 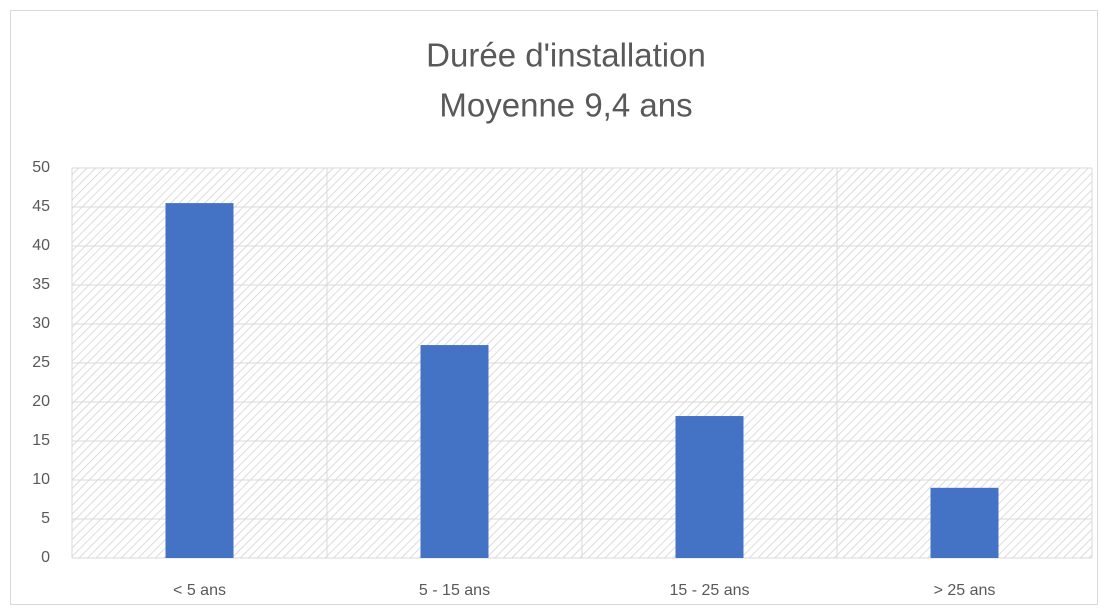 I want to click on x-tick-label: > 25 ans, so click(x=965, y=590).